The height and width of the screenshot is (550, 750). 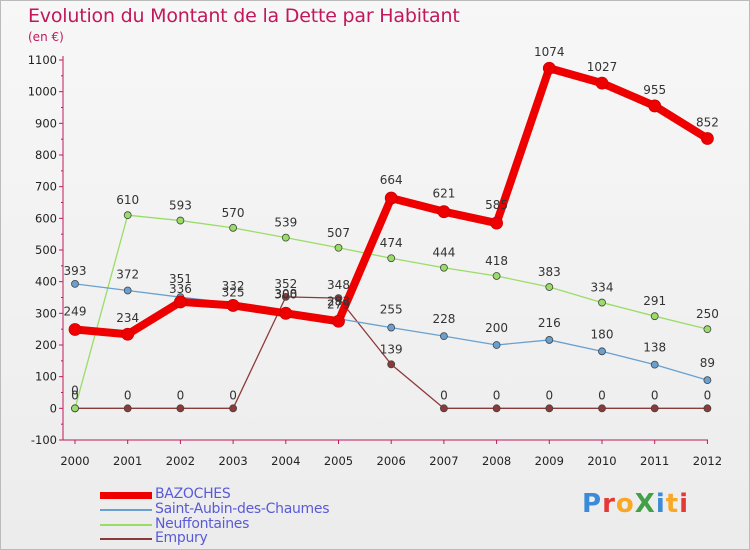 What do you see at coordinates (602, 334) in the screenshot?
I see `data-label-saint-aubin: 180` at bounding box center [602, 334].